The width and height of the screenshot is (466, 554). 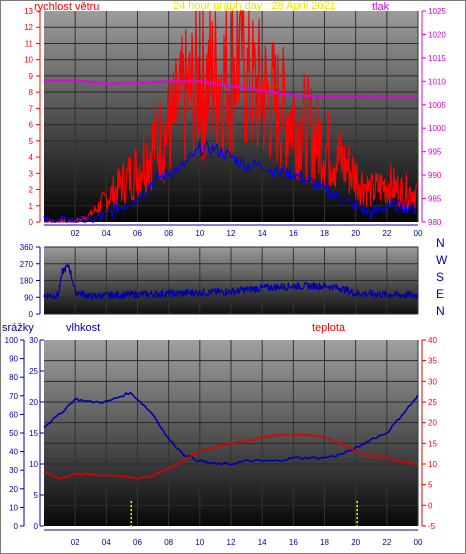 I want to click on wind-y-tick-label: 12, so click(x=28, y=27).